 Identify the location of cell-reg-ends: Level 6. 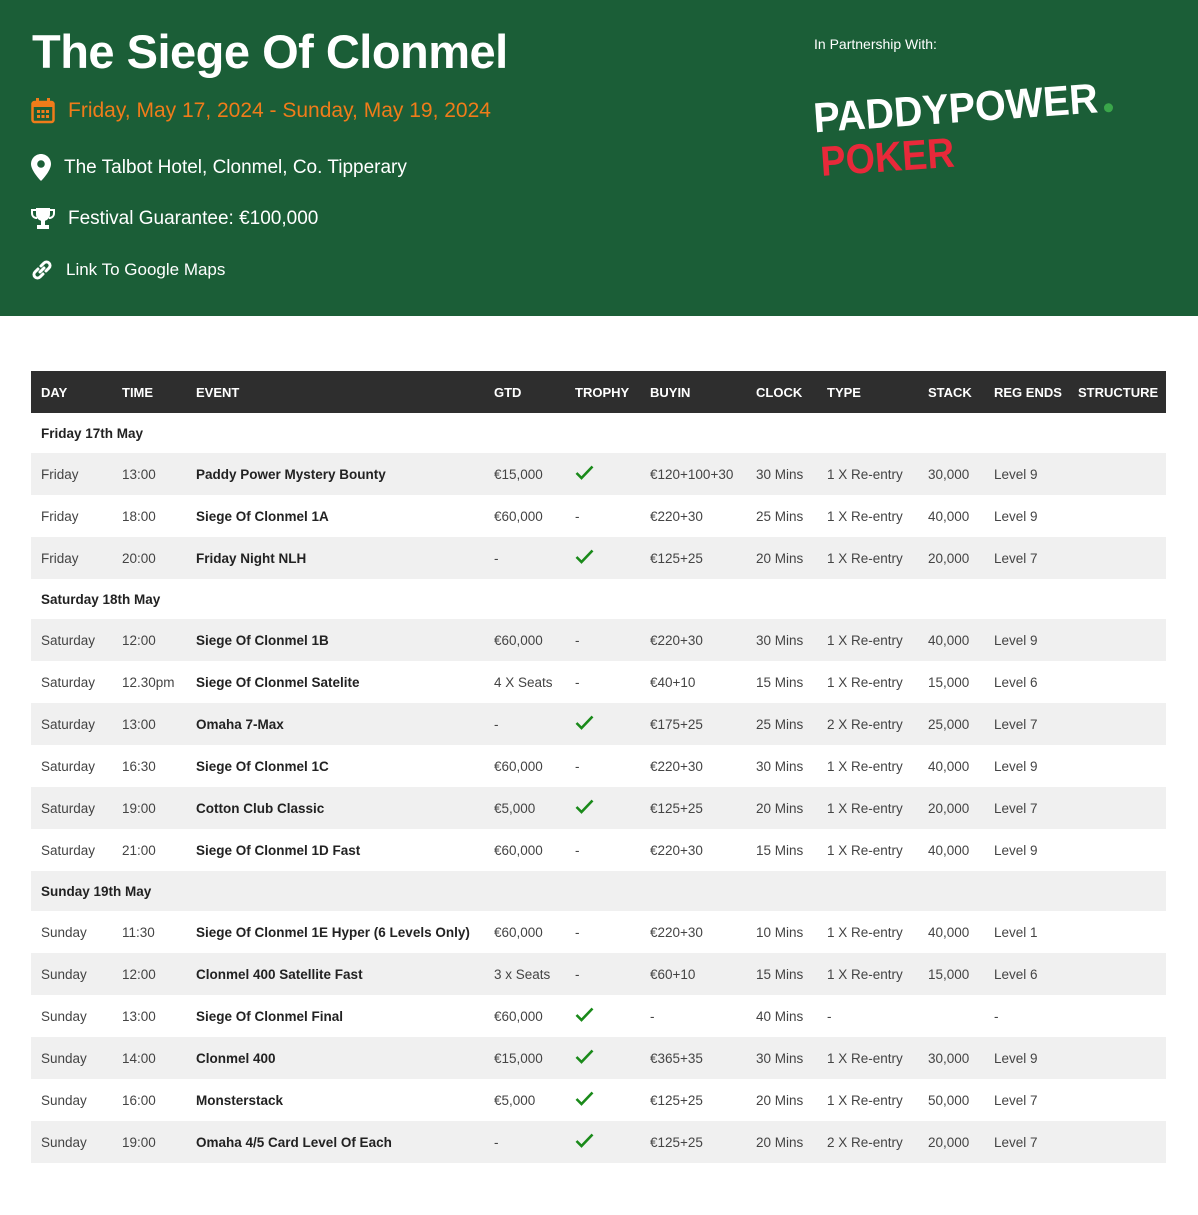
(1016, 974).